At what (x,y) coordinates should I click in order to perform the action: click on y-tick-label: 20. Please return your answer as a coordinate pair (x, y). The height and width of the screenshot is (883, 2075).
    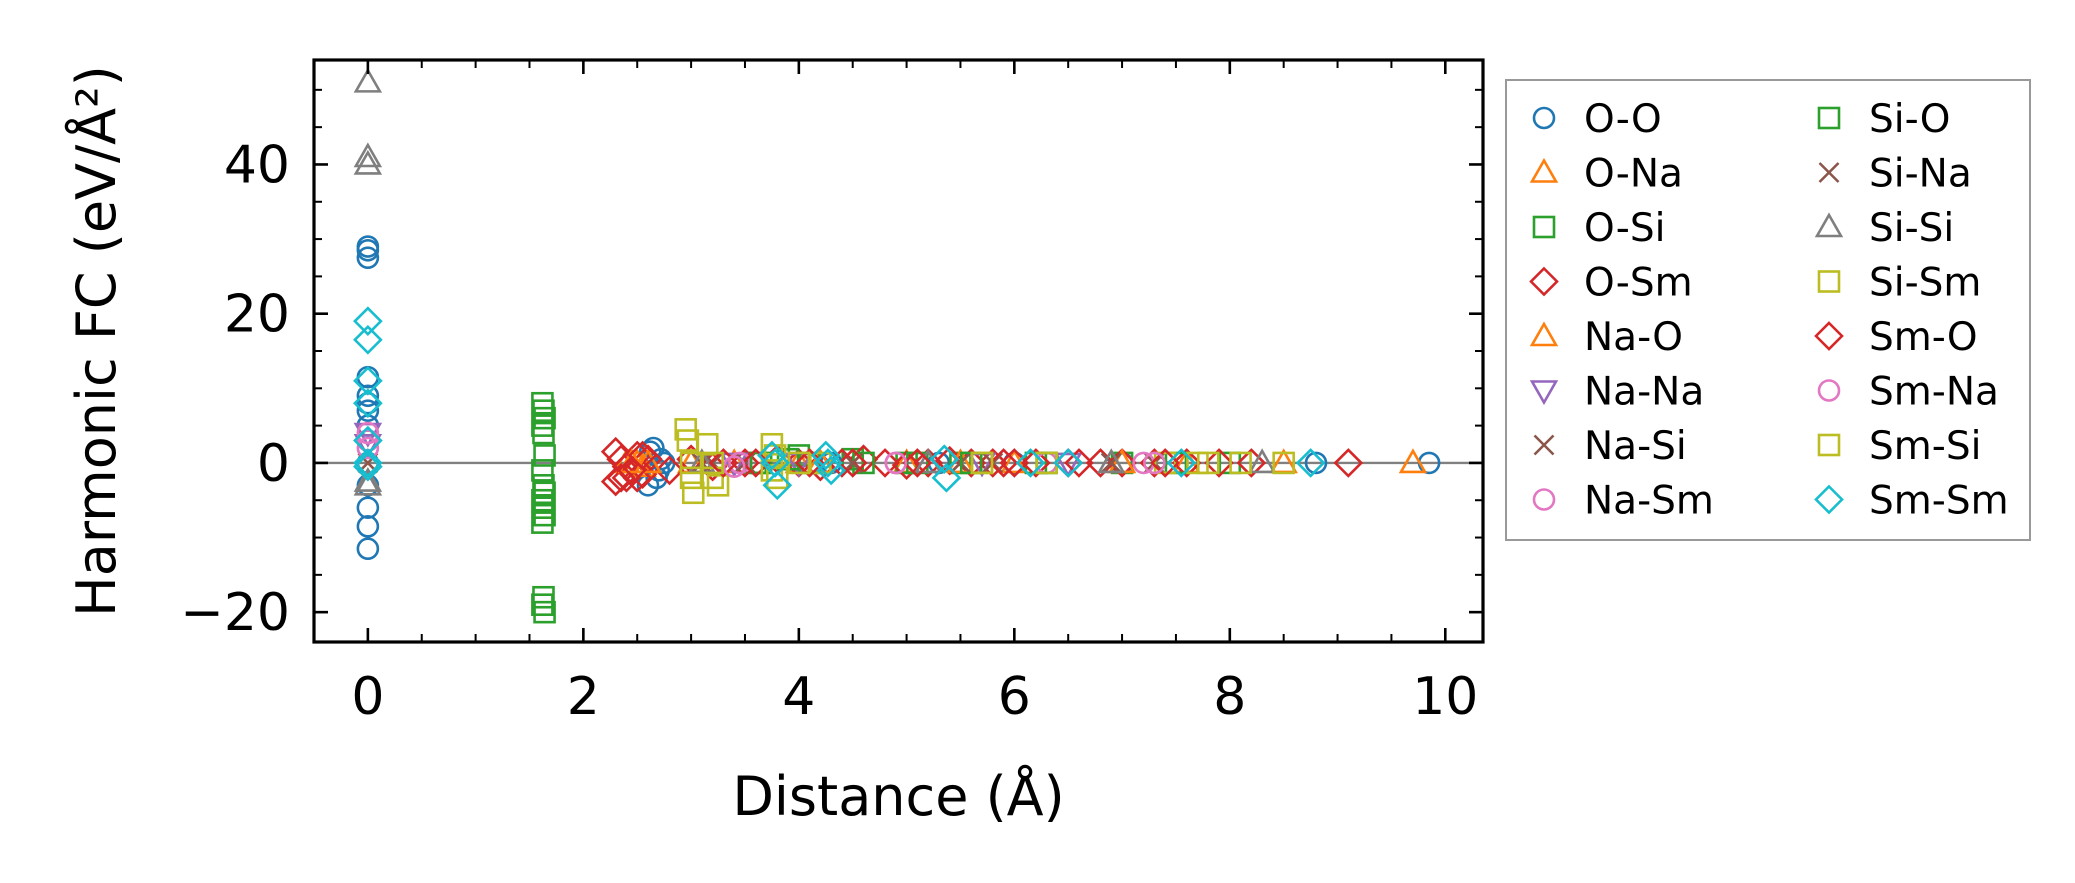
    Looking at the image, I should click on (257, 315).